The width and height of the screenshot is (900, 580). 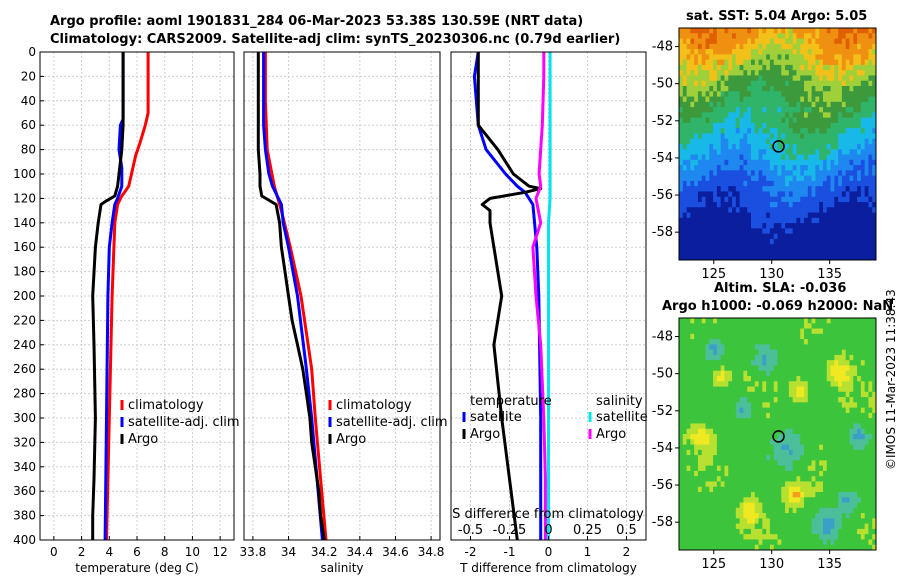 I want to click on series-line-s-argo, so click(x=539, y=296).